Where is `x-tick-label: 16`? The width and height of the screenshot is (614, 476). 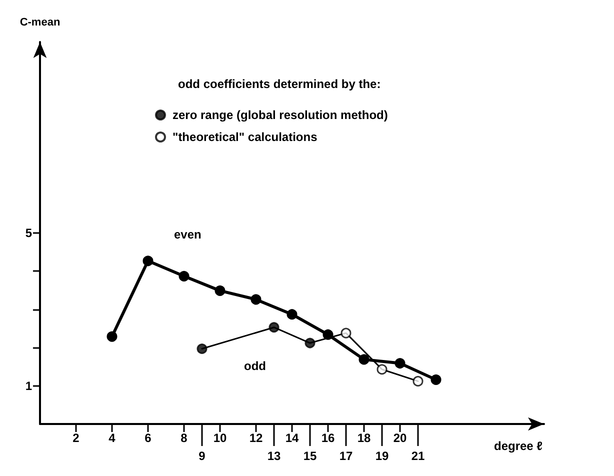 x-tick-label: 16 is located at coordinates (328, 438).